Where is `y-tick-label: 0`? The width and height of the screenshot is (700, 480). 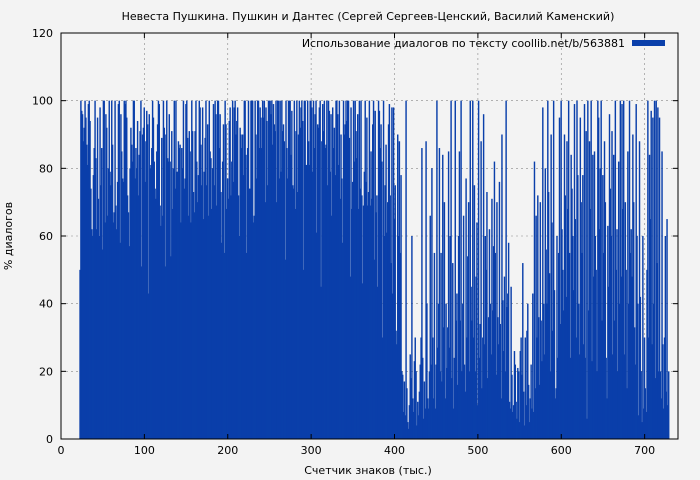
y-tick-label: 0 is located at coordinates (49, 439).